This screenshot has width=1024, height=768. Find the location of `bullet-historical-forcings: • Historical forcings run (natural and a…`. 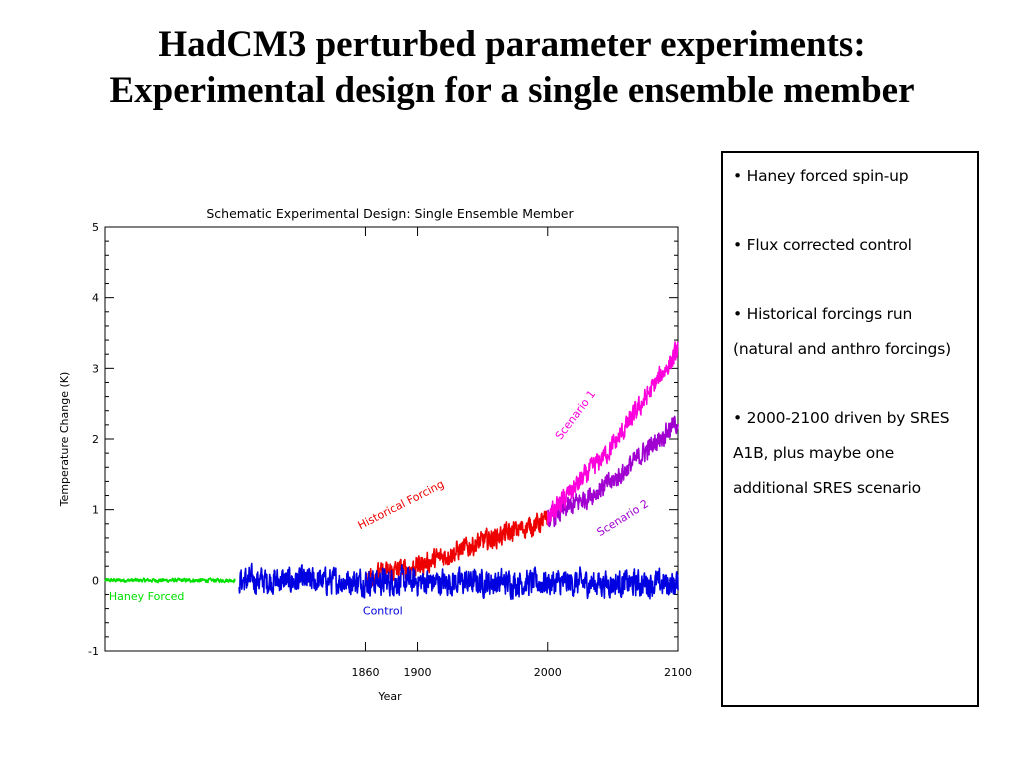

bullet-historical-forcings: • Historical forcings run (natural and a… is located at coordinates (842, 331).